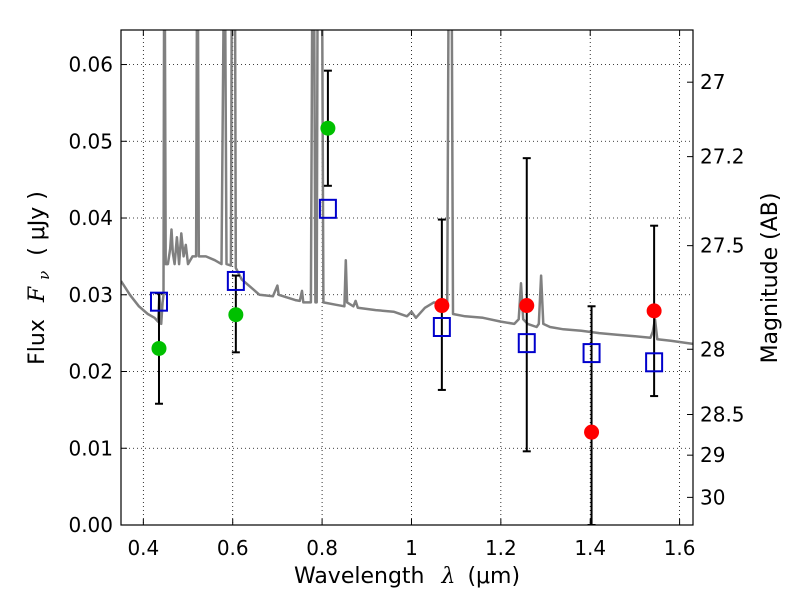 The width and height of the screenshot is (800, 600). What do you see at coordinates (722, 157) in the screenshot?
I see `y2-tick-label: 27.2` at bounding box center [722, 157].